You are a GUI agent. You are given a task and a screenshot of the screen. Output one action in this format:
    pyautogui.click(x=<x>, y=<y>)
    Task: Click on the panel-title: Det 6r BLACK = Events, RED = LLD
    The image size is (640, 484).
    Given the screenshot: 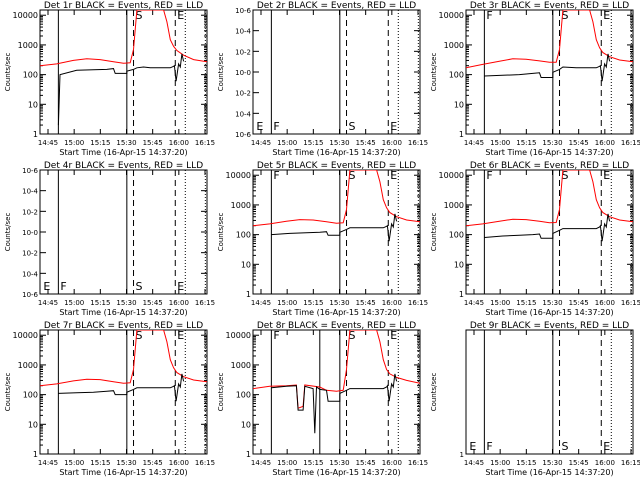 What is the action you would take?
    pyautogui.click(x=549, y=166)
    